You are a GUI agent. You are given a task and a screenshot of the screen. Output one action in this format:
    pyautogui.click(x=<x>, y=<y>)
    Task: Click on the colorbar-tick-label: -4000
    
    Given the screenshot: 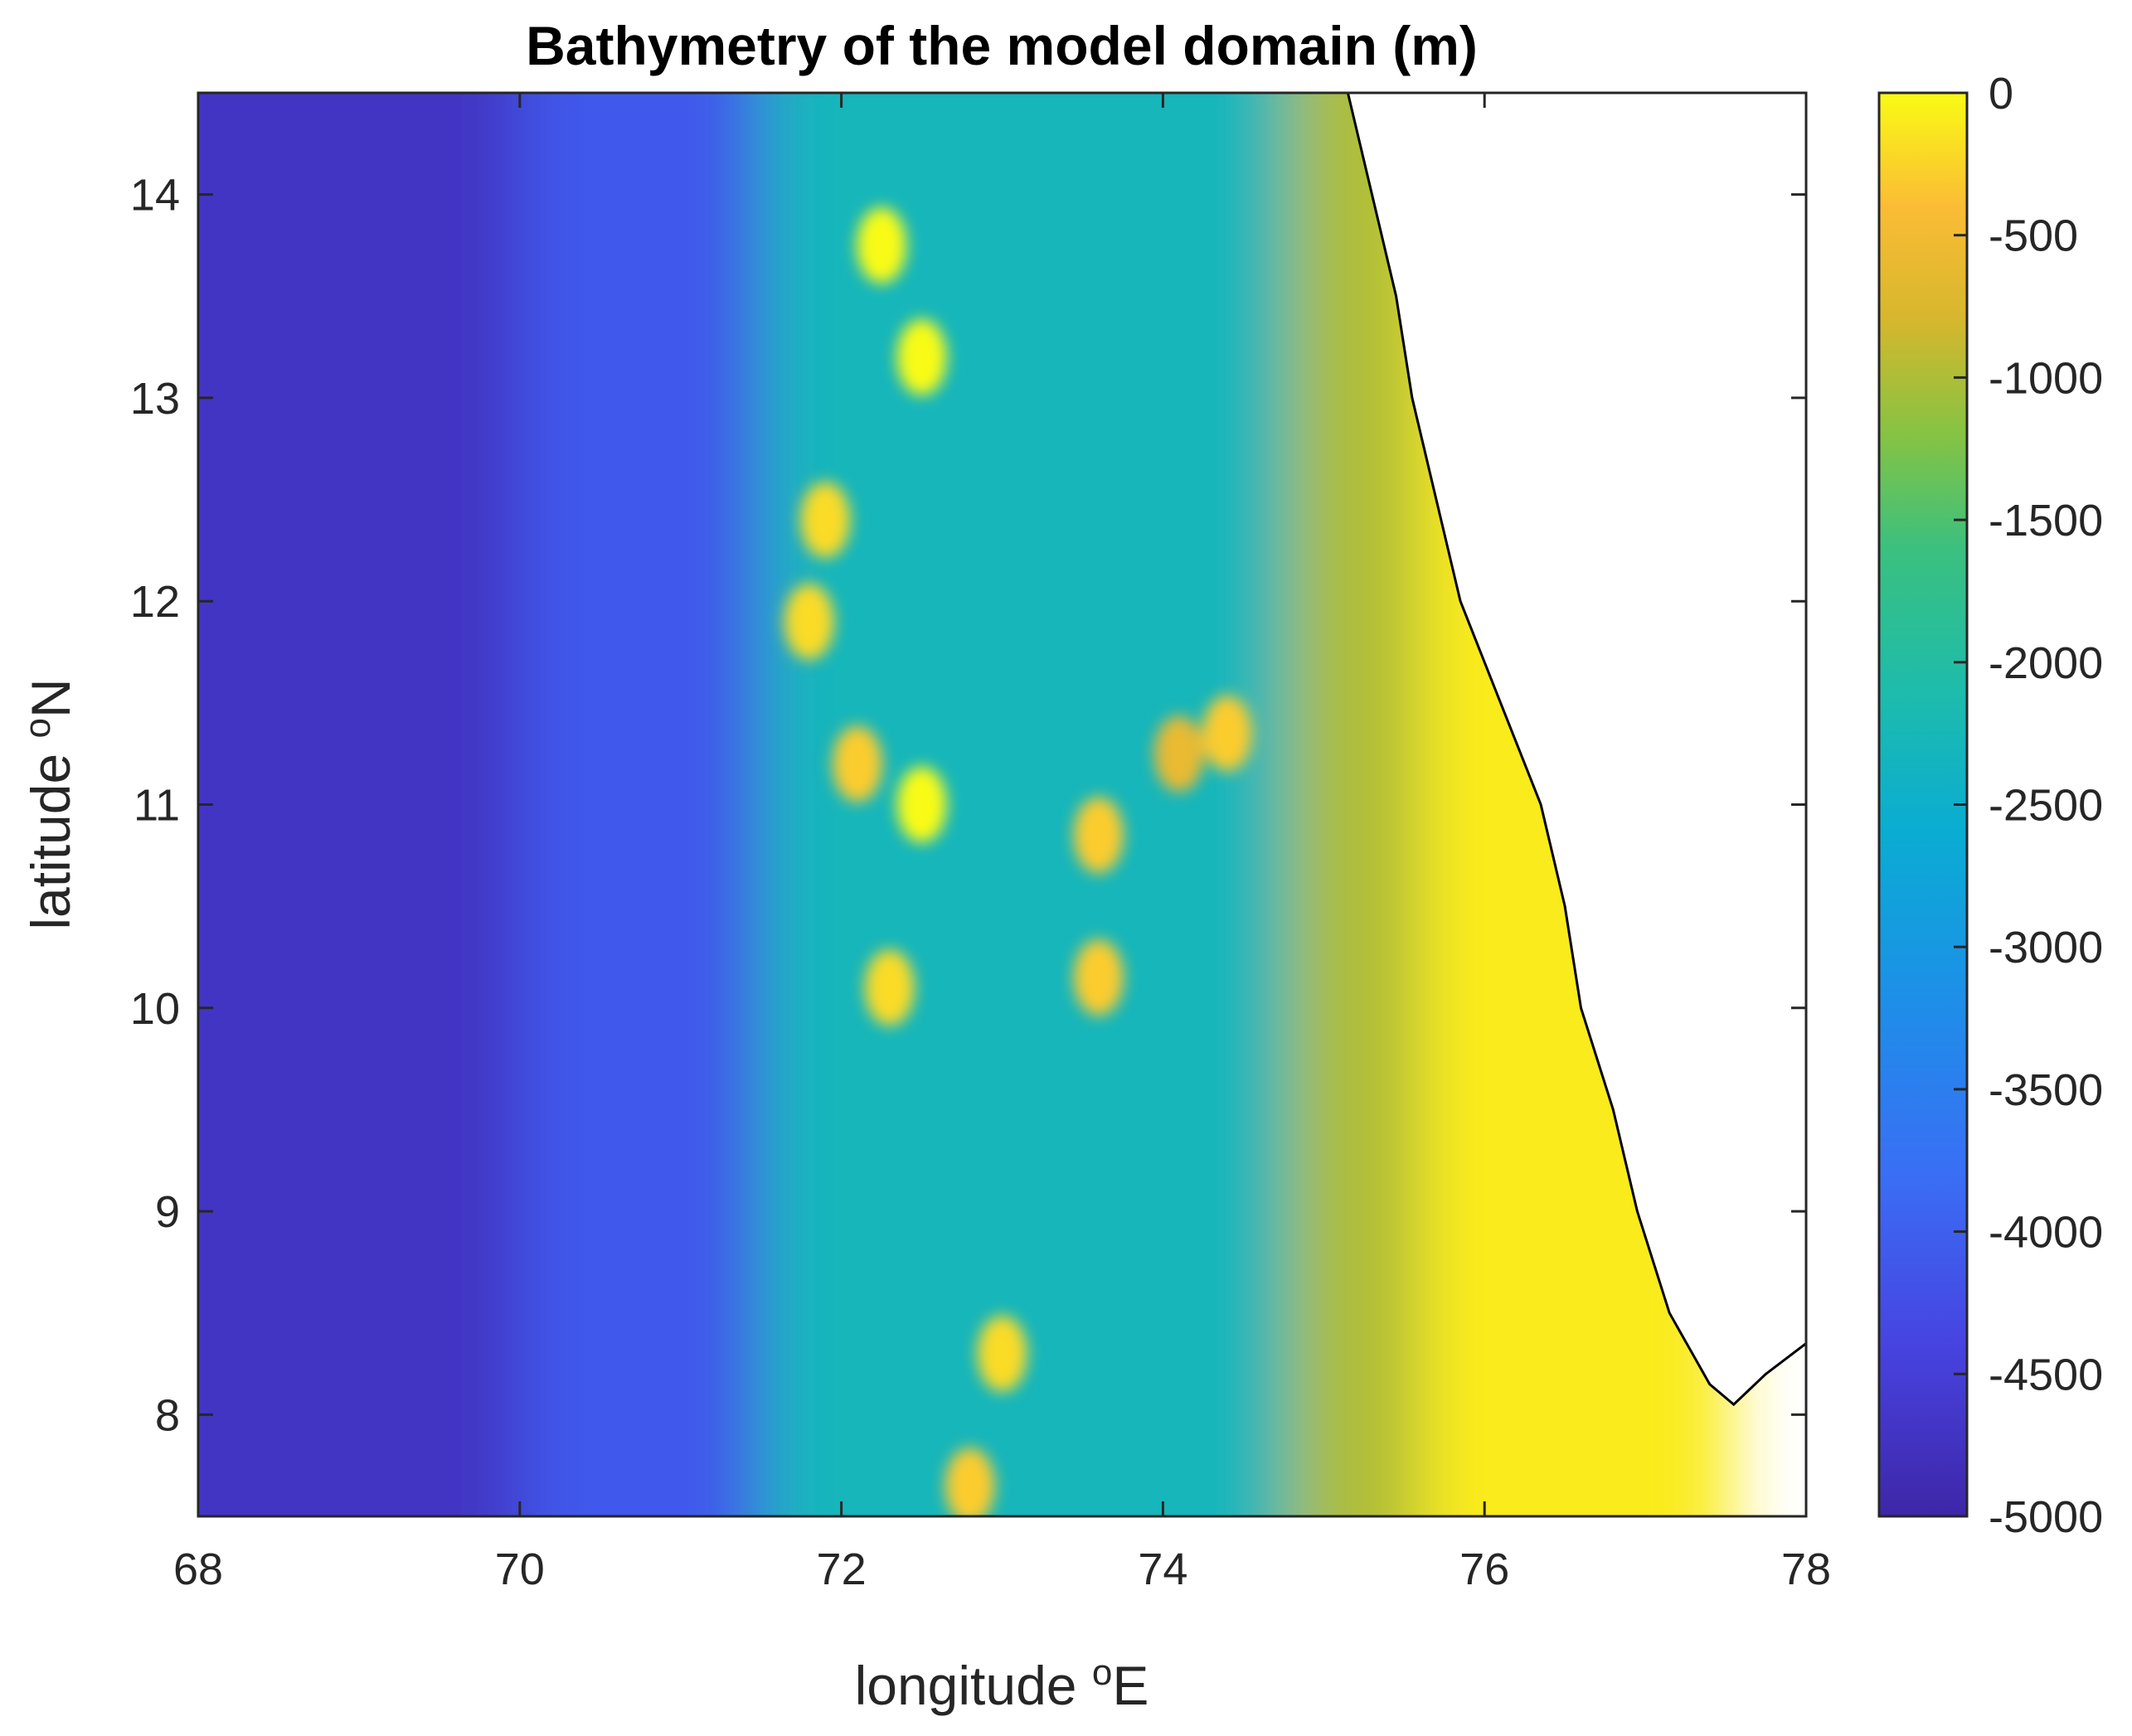 What is the action you would take?
    pyautogui.click(x=2046, y=1233)
    